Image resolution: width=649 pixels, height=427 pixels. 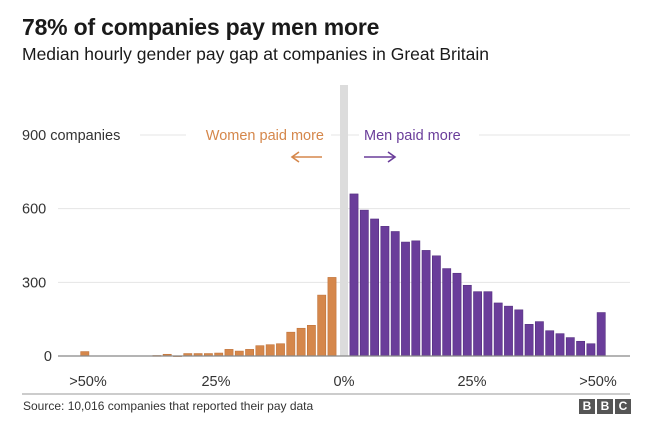 I want to click on x-axis-labels: >50% 25% 0% 25% >50%, so click(x=343, y=382).